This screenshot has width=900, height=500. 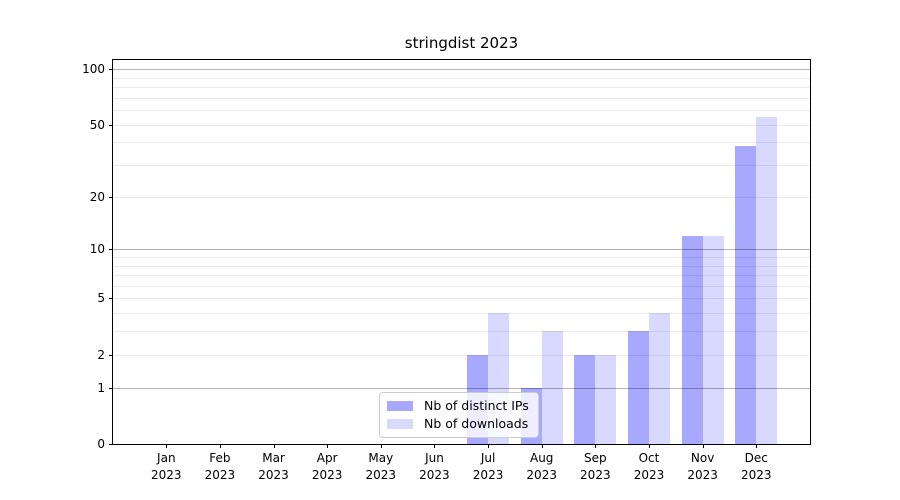 I want to click on legend-label-downloads: Nb of downloads, so click(x=476, y=423).